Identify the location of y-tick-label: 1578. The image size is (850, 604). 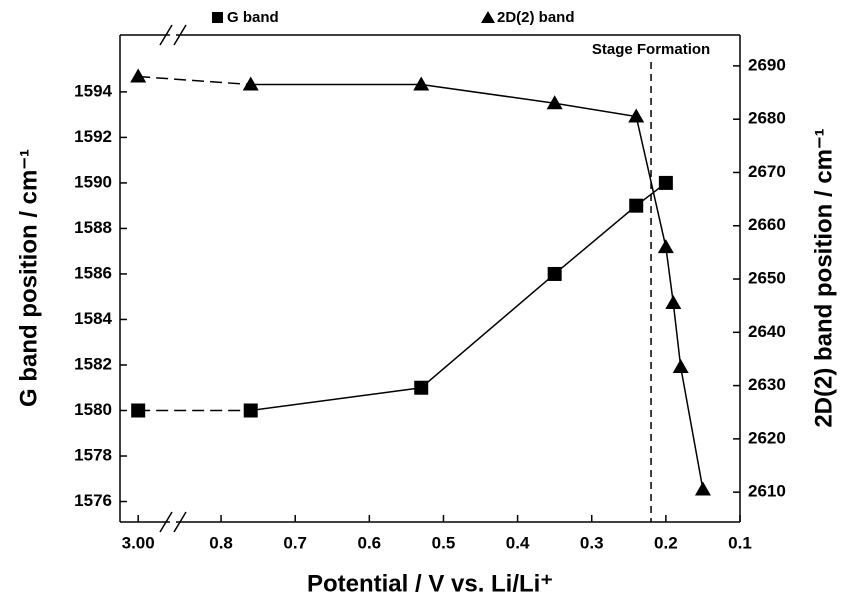
(93, 454).